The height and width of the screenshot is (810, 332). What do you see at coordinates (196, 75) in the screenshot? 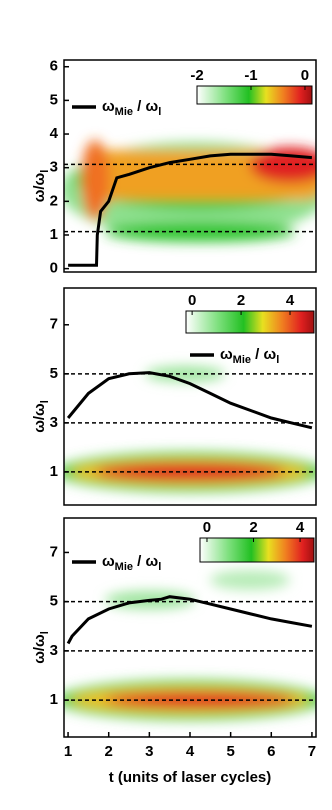
I see `colorbar-tick-label: -2` at bounding box center [196, 75].